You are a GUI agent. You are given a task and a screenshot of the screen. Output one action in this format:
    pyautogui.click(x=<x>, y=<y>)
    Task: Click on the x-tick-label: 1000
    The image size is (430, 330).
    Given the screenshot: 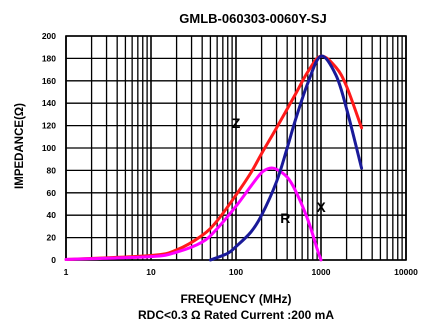 What is the action you would take?
    pyautogui.click(x=321, y=272)
    